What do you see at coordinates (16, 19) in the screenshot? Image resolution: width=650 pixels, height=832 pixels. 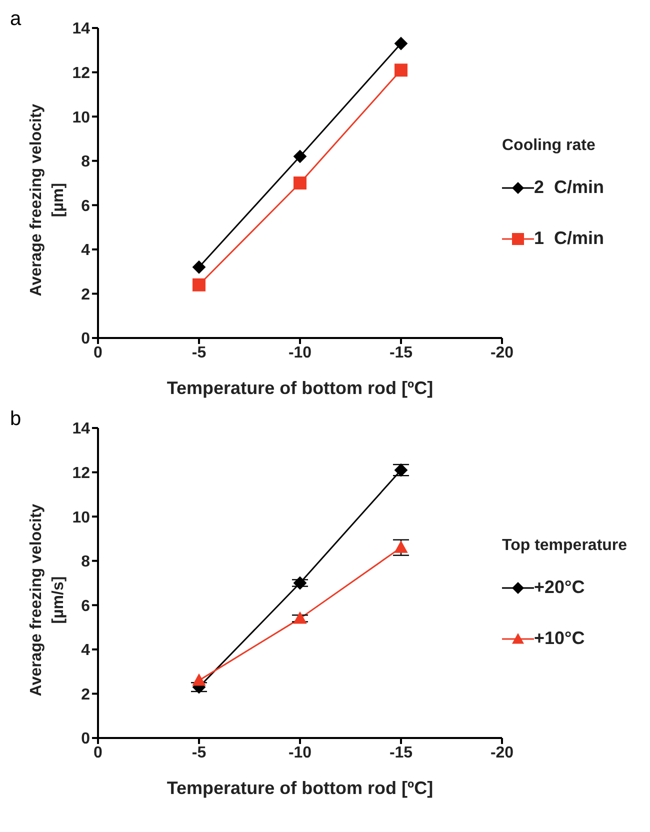 I see `chart-title: a` at bounding box center [16, 19].